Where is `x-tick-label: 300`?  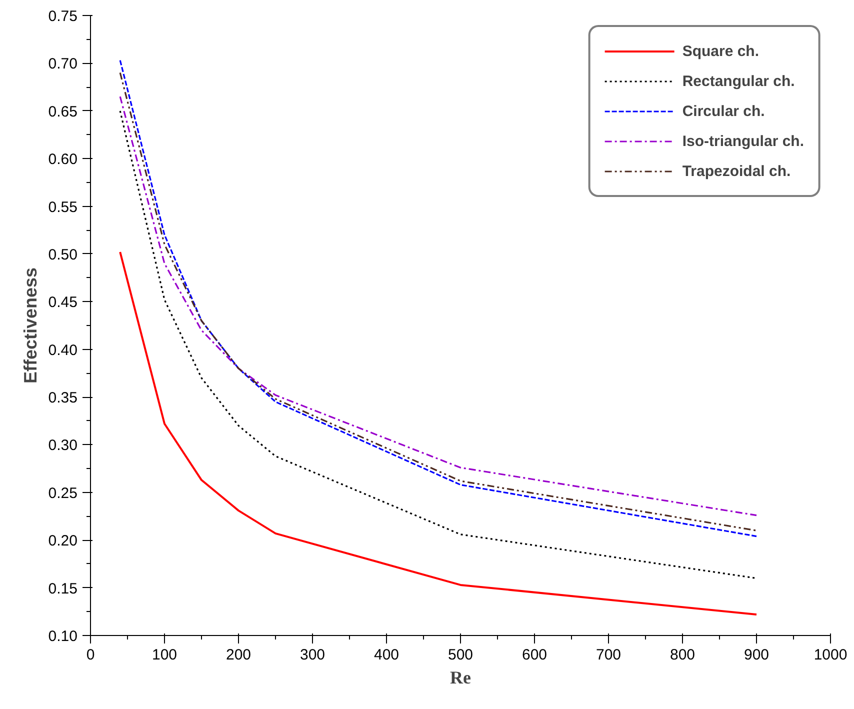 x-tick-label: 300 is located at coordinates (313, 655).